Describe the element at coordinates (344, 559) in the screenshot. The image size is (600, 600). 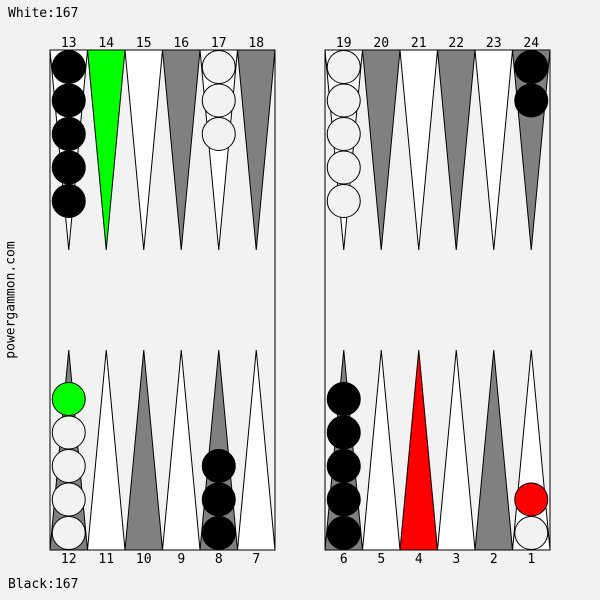
I see `point-label-6: 6` at that location.